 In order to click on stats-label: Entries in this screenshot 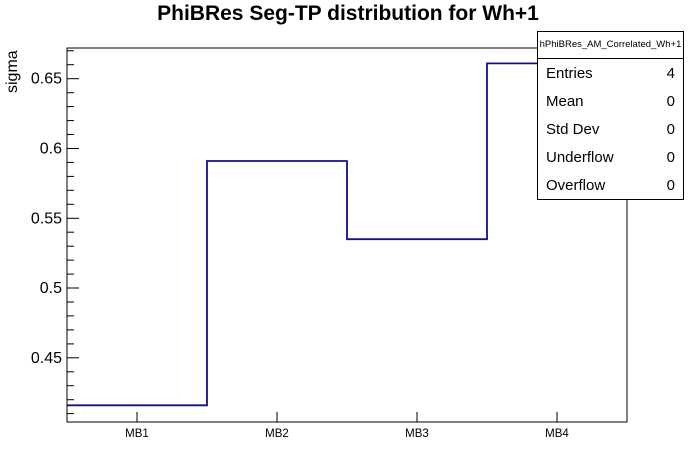, I will do `click(569, 73)`.